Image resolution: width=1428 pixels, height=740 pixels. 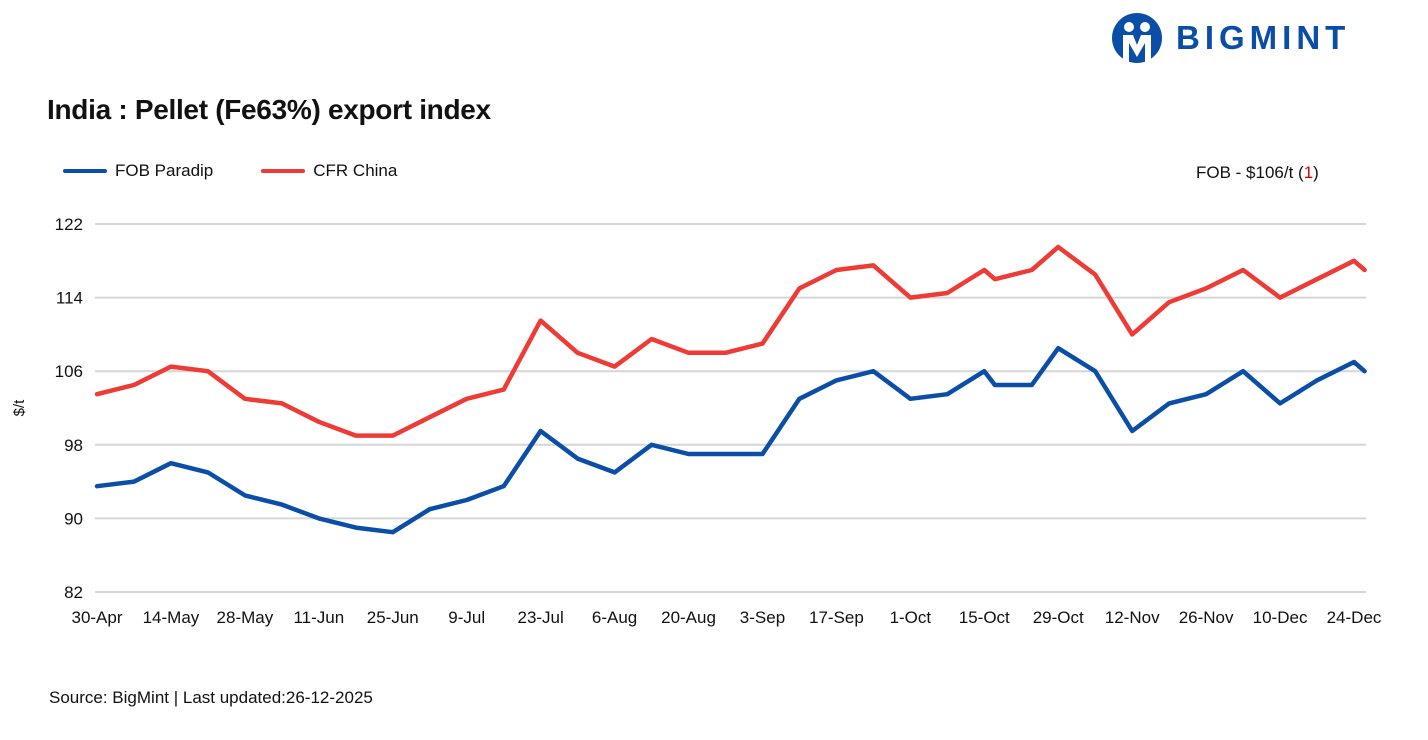 I want to click on note-change: 1, so click(x=1308, y=172).